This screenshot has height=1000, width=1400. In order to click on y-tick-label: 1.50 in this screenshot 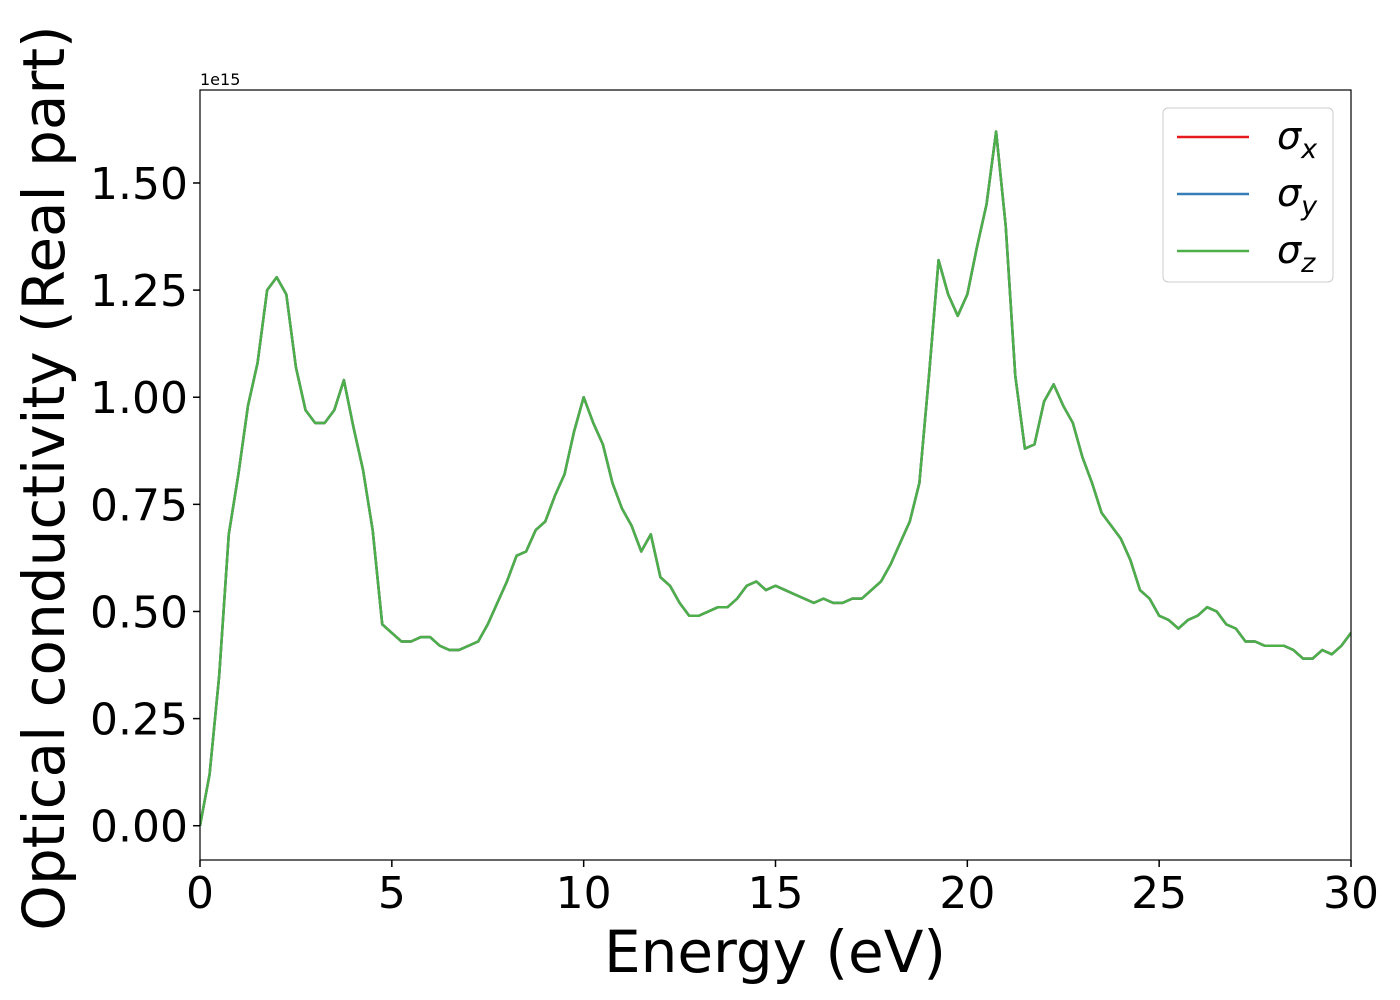, I will do `click(139, 184)`.